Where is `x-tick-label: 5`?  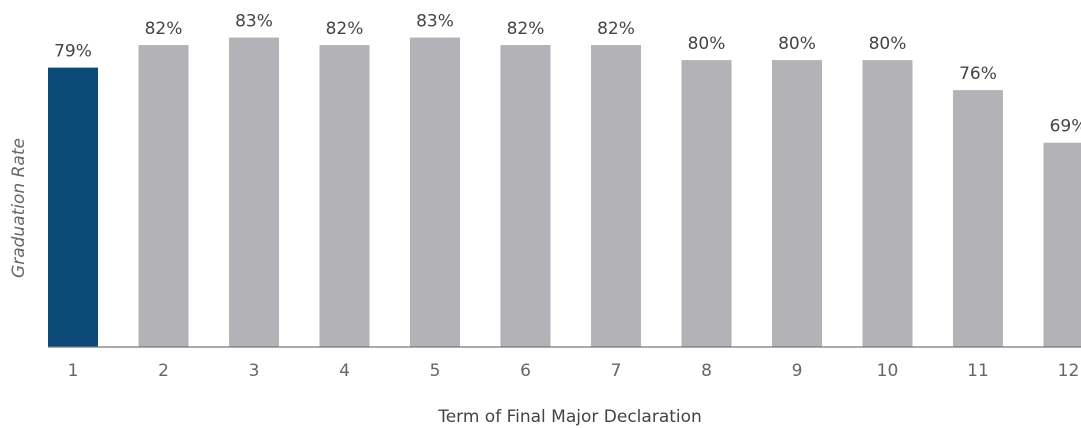 x-tick-label: 5 is located at coordinates (435, 371).